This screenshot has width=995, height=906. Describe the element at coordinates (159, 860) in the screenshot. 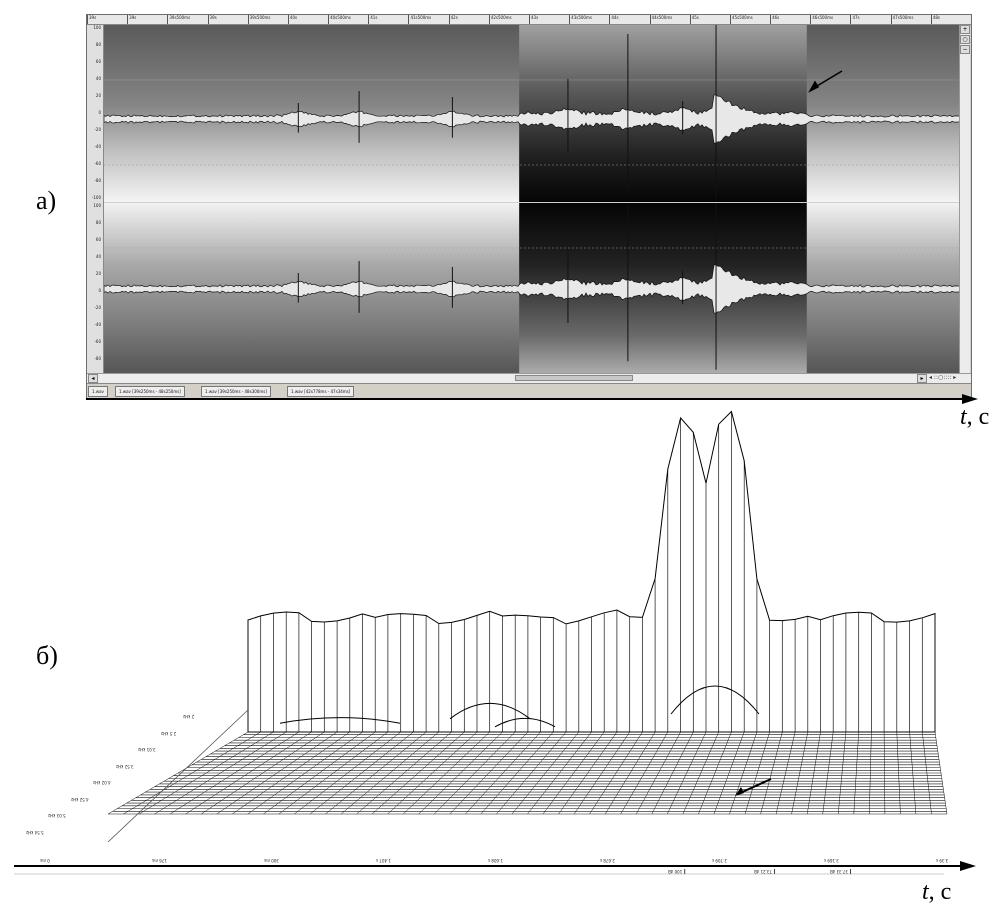

I see `time-tick: 176 ms` at that location.